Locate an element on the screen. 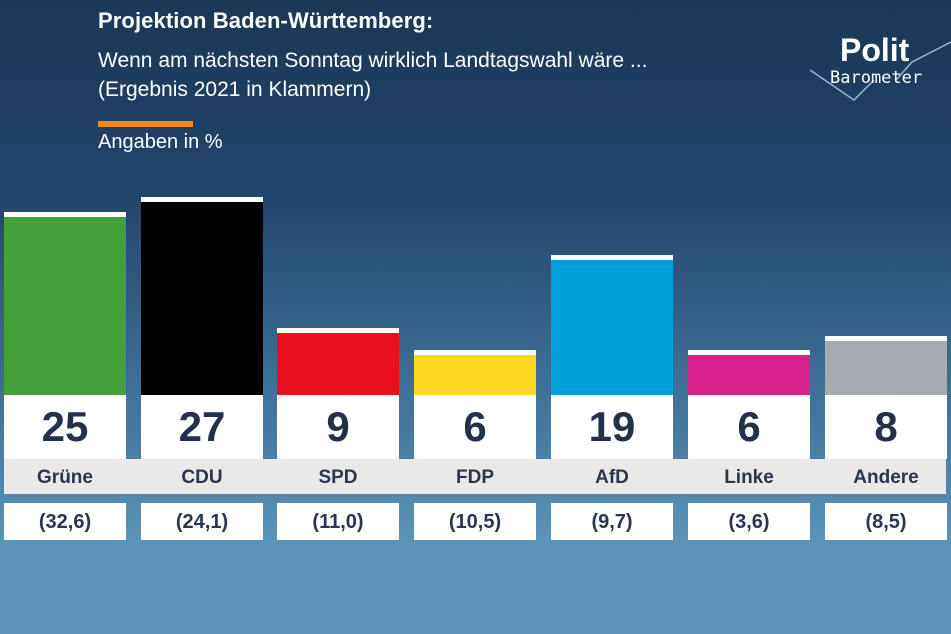 This screenshot has height=634, width=951. label-andere: Andere is located at coordinates (886, 477).